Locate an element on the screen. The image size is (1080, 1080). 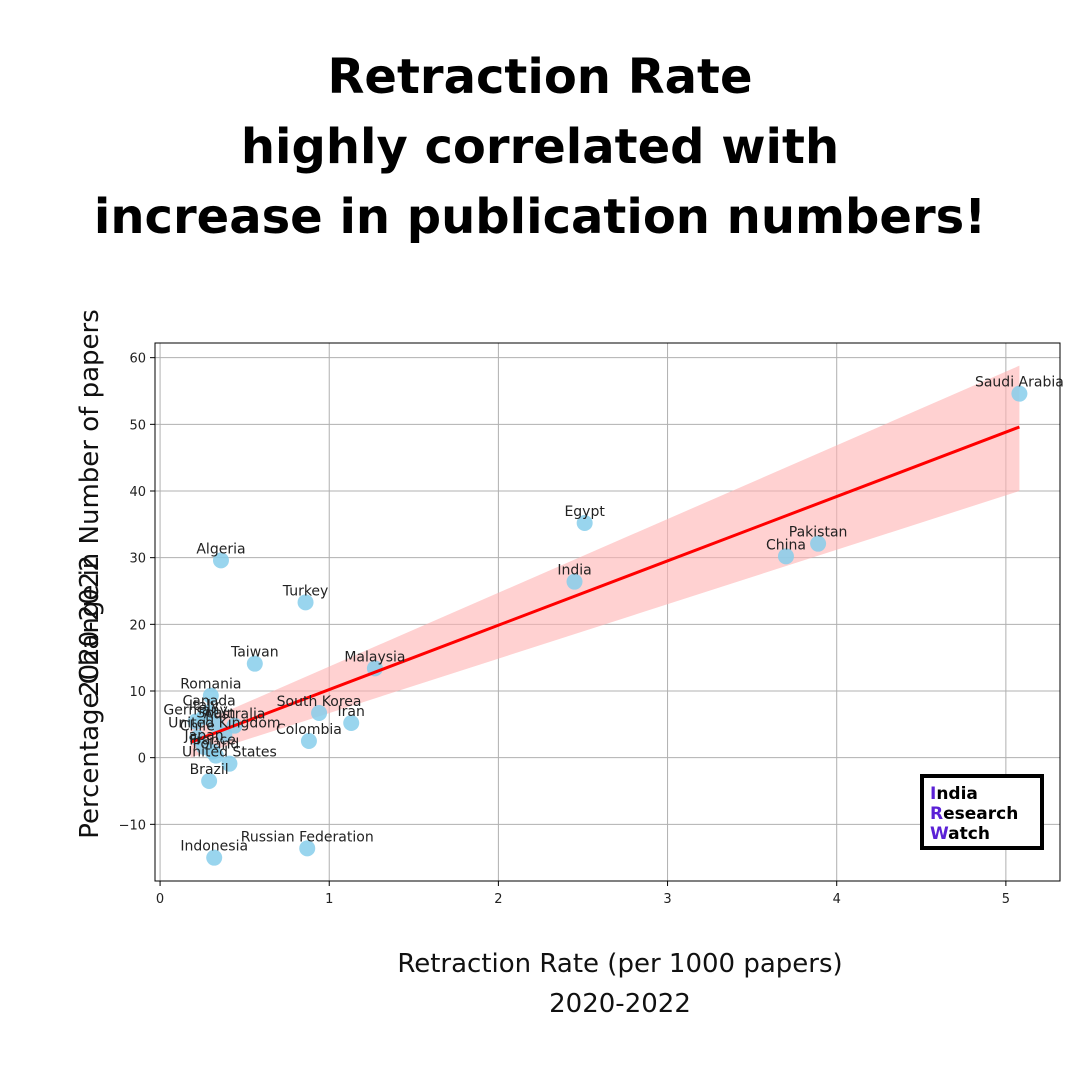
x-tick-label: 3 is located at coordinates (667, 899).